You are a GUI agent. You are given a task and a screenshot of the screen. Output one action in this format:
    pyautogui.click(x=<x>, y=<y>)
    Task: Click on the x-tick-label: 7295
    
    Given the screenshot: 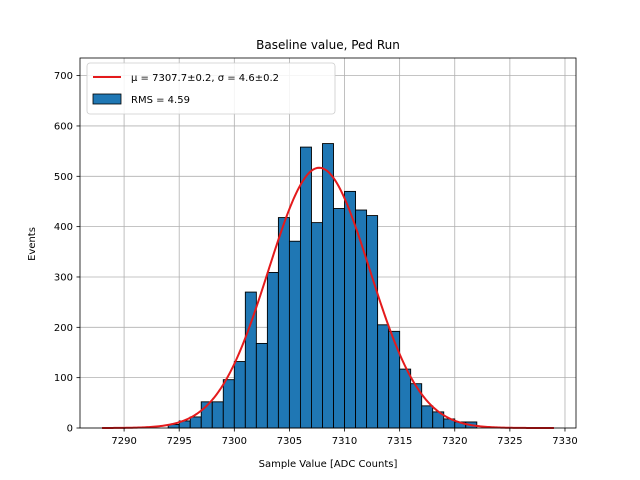 What is the action you would take?
    pyautogui.click(x=178, y=441)
    